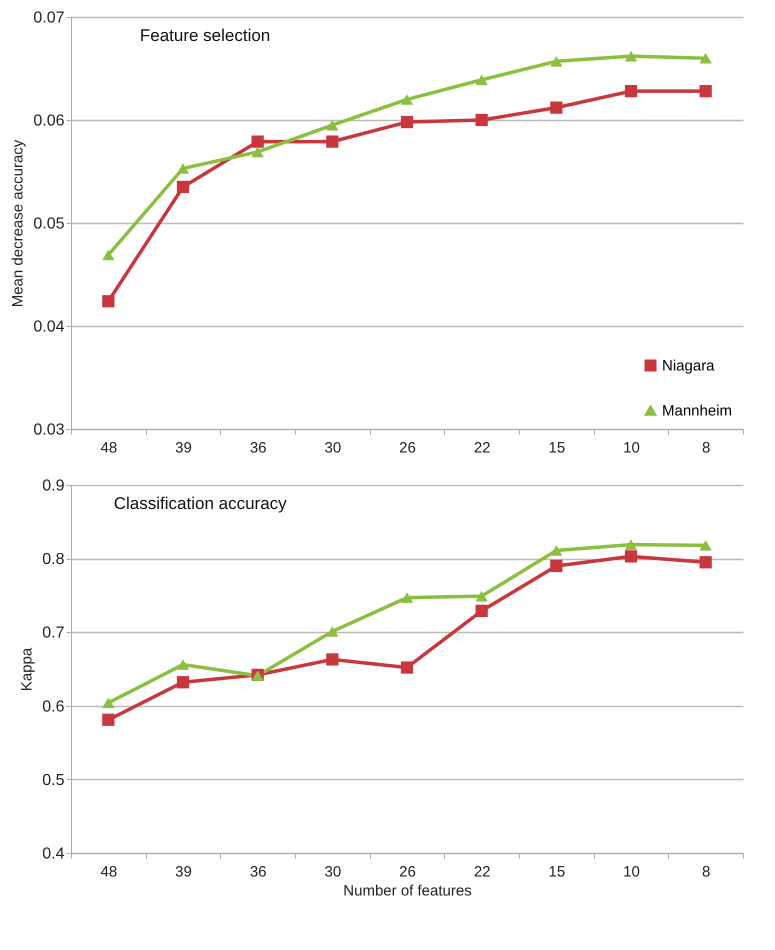 Image resolution: width=775 pixels, height=950 pixels. What do you see at coordinates (49, 224) in the screenshot?
I see `y-tick-label: 0.05` at bounding box center [49, 224].